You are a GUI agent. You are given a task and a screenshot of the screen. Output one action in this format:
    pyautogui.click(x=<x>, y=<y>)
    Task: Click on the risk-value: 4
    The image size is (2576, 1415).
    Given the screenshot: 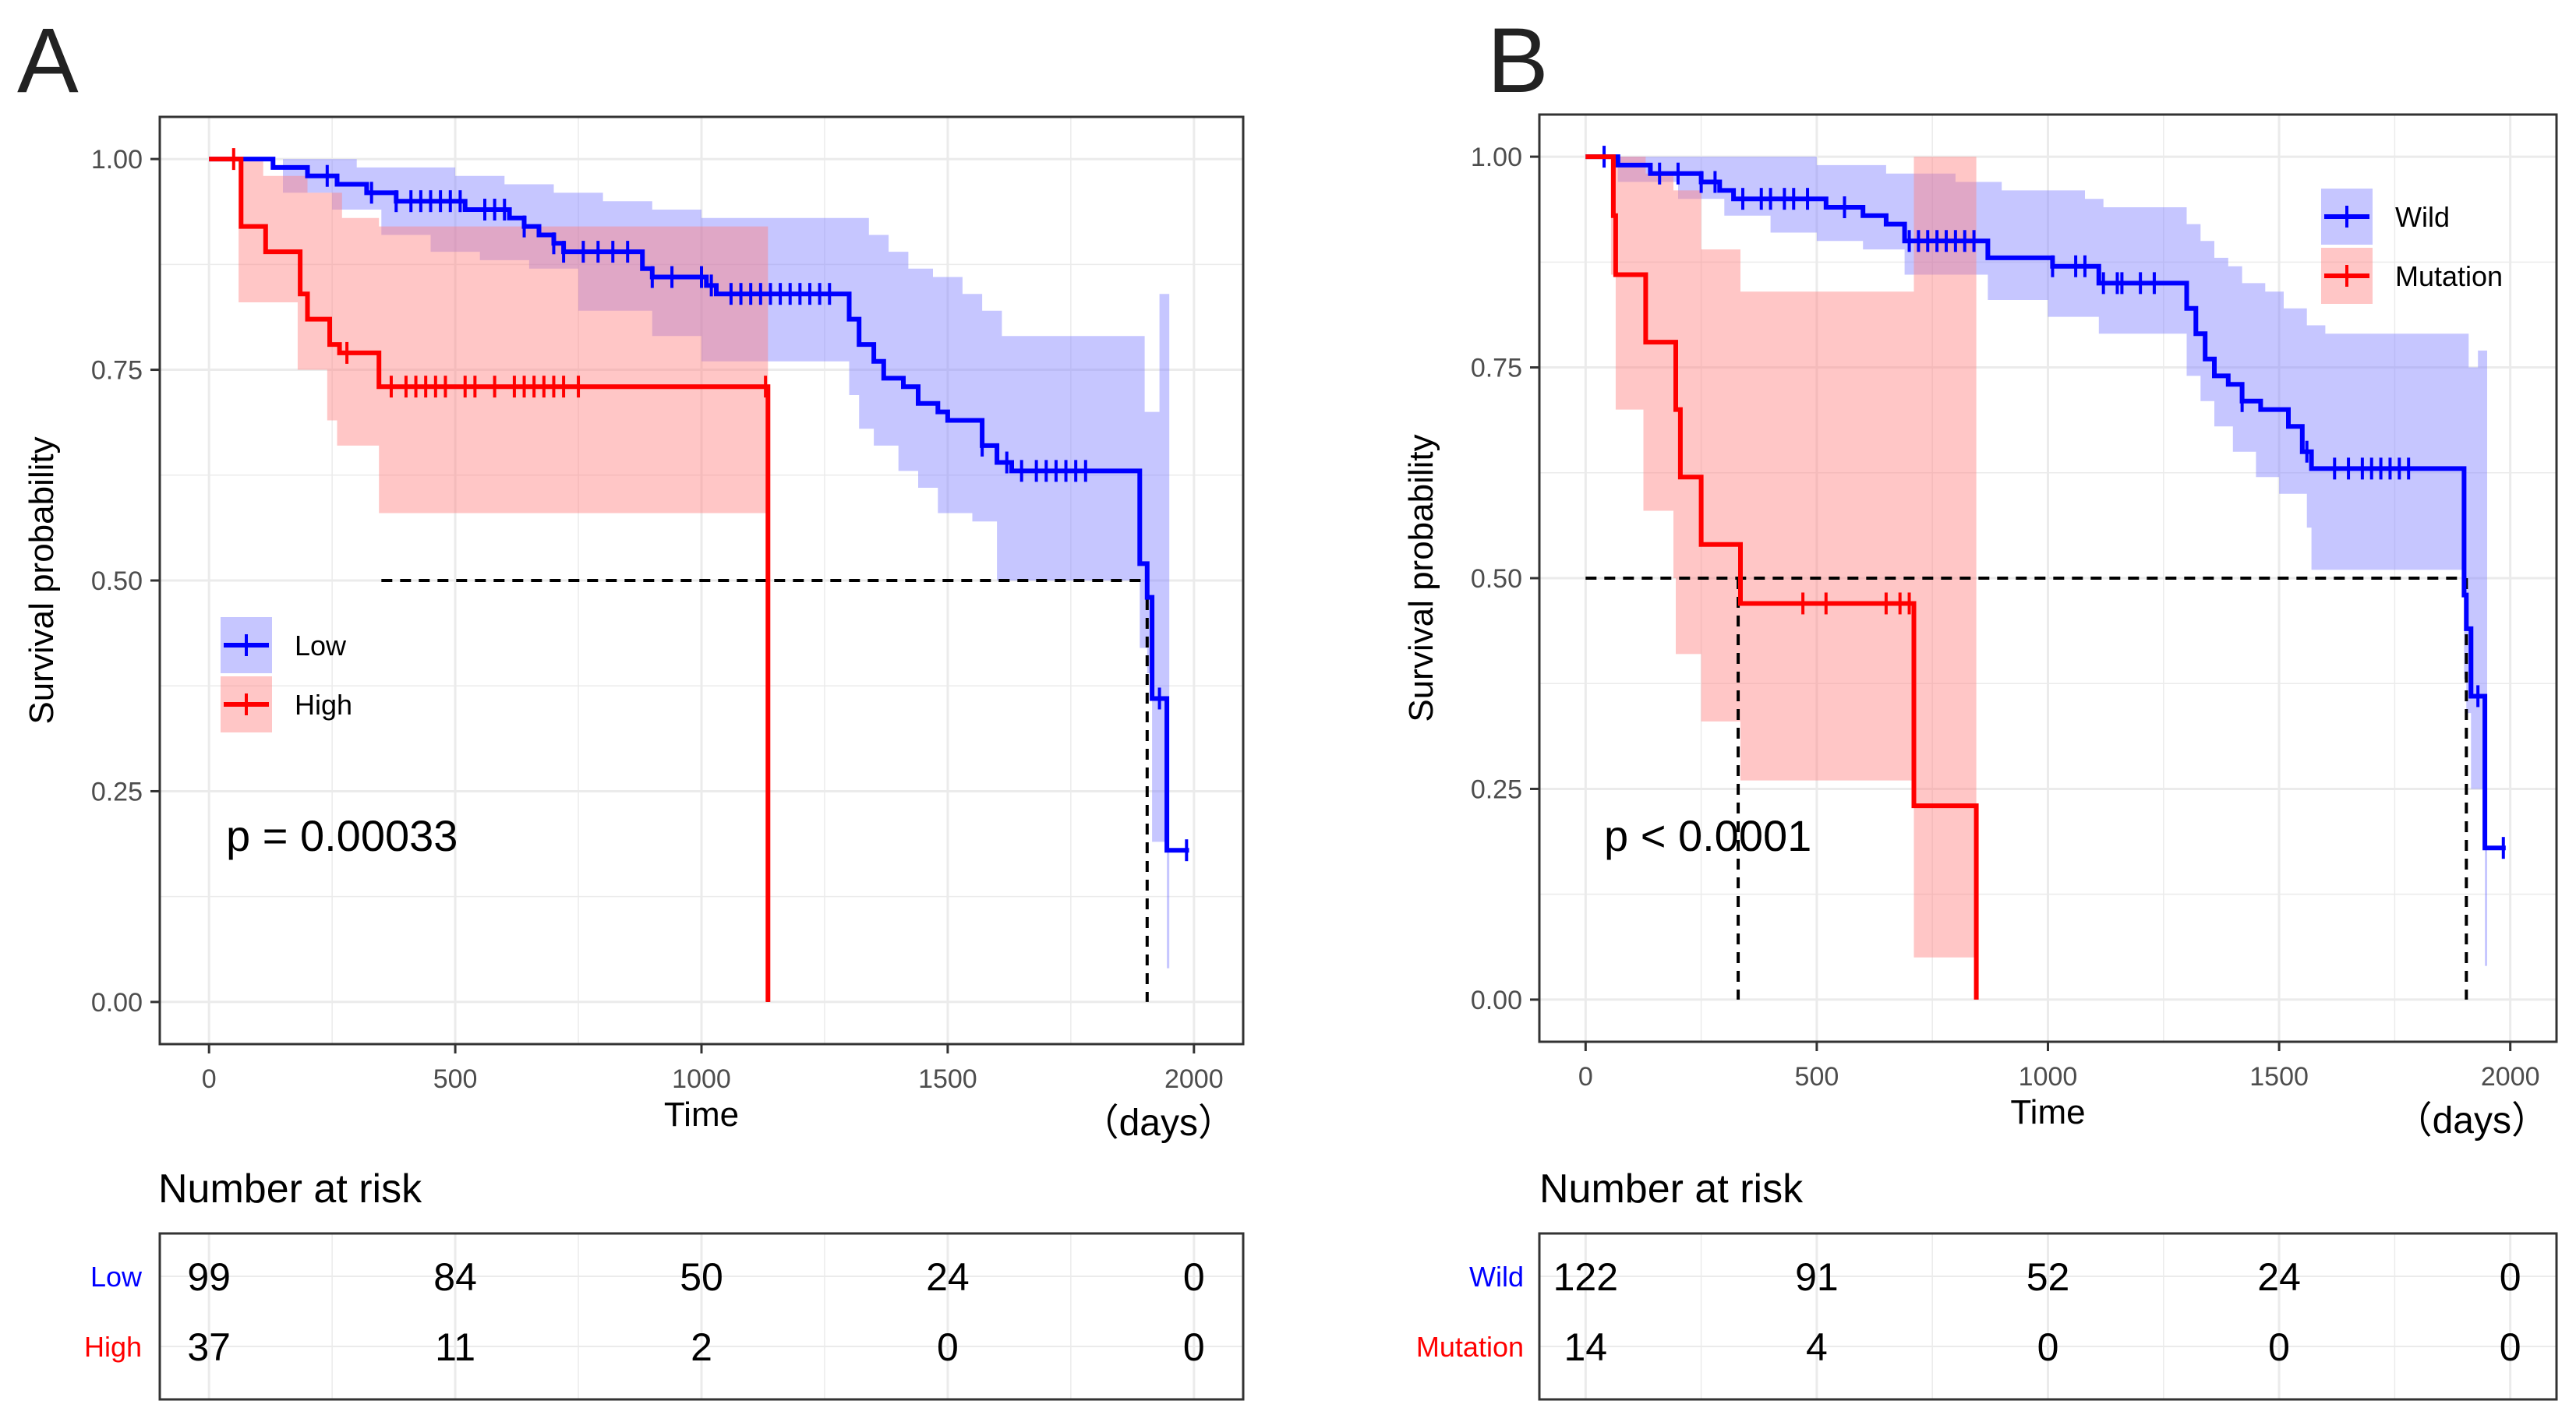 What is the action you would take?
    pyautogui.click(x=1817, y=1347)
    